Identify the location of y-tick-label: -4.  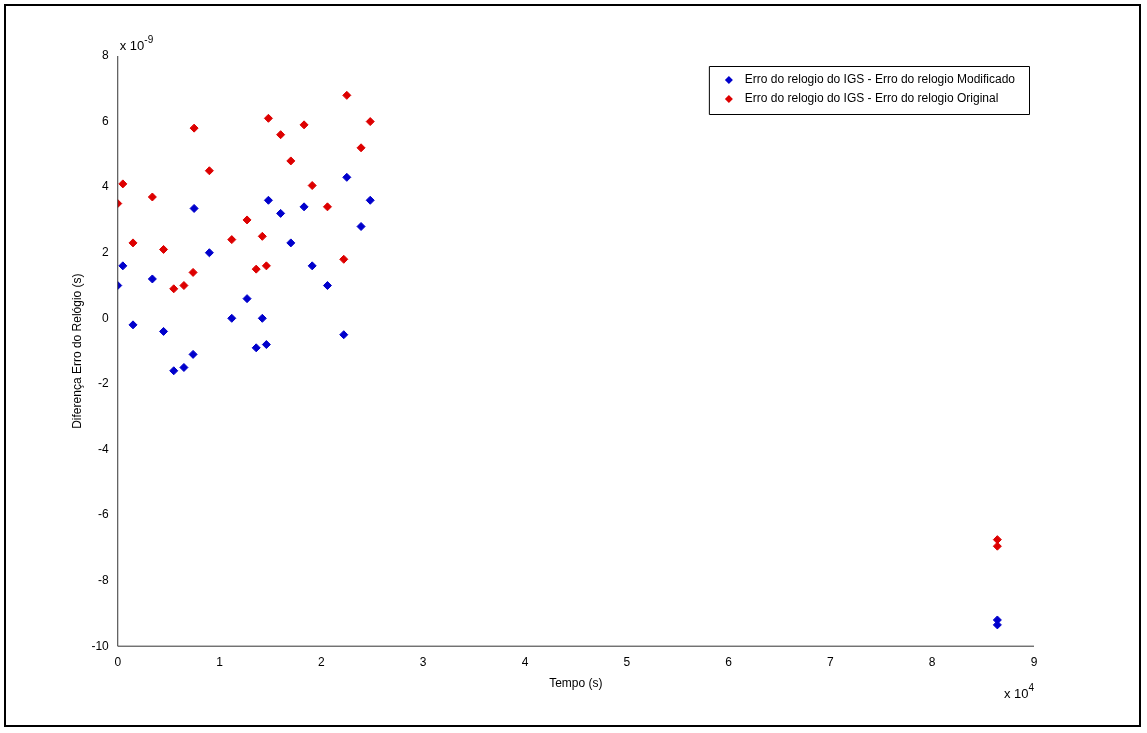
(104, 448).